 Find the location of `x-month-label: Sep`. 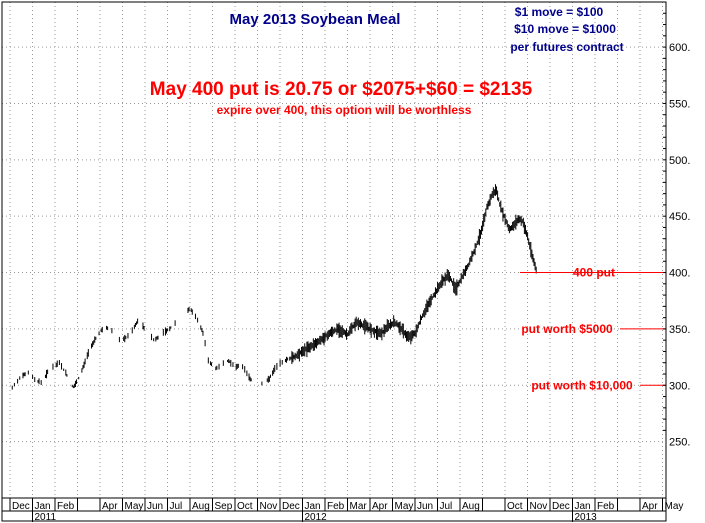

x-month-label: Sep is located at coordinates (224, 506).